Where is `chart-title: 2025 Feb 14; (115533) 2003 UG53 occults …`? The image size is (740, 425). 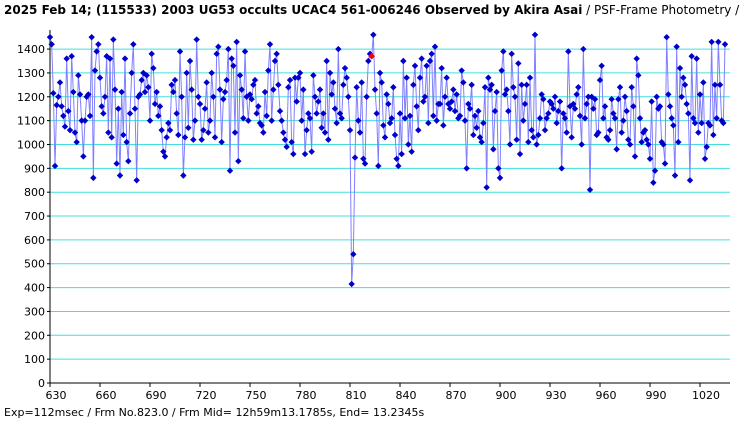
chart-title: 2025 Feb 14; (115533) 2003 UG53 occults … is located at coordinates (372, 10).